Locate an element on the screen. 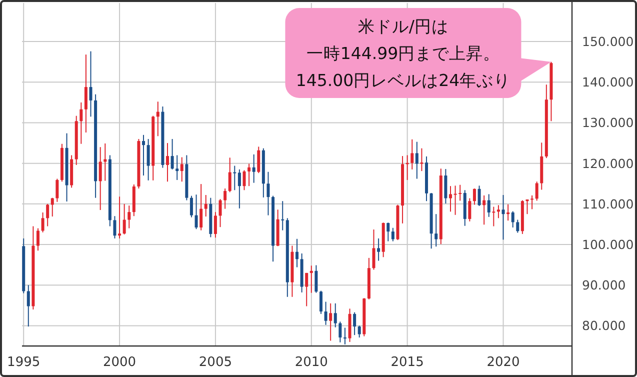 The height and width of the screenshot is (377, 637). x-tick-label: 2010 is located at coordinates (311, 362).